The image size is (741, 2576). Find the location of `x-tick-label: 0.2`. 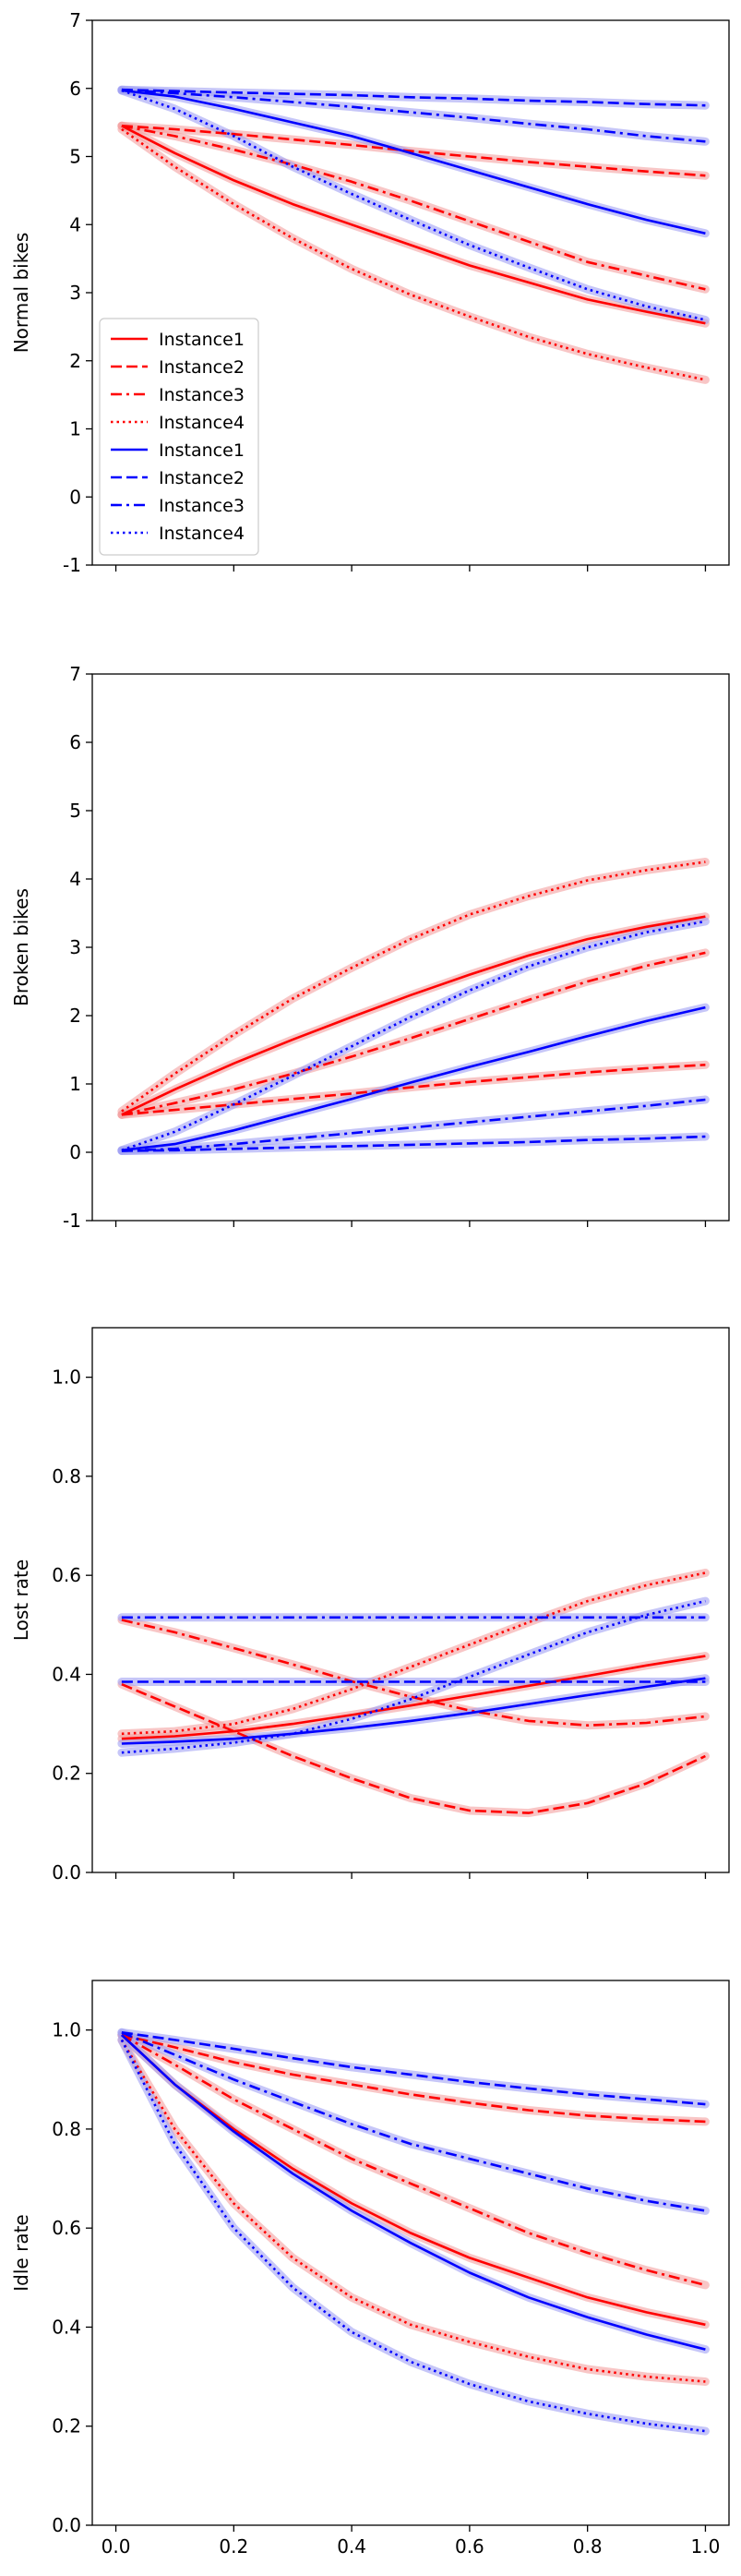

x-tick-label: 0.2 is located at coordinates (233, 2546).